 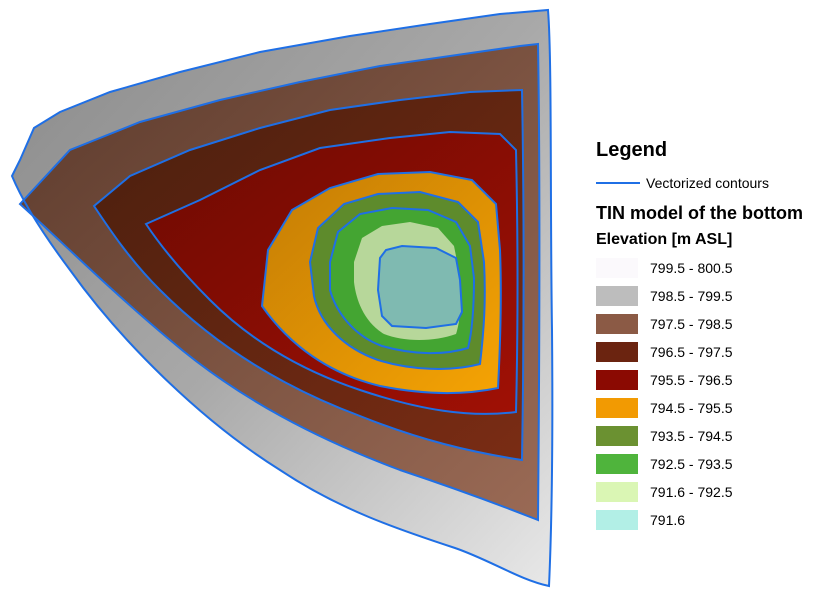 What do you see at coordinates (707, 520) in the screenshot?
I see `legend-class: 791.6` at bounding box center [707, 520].